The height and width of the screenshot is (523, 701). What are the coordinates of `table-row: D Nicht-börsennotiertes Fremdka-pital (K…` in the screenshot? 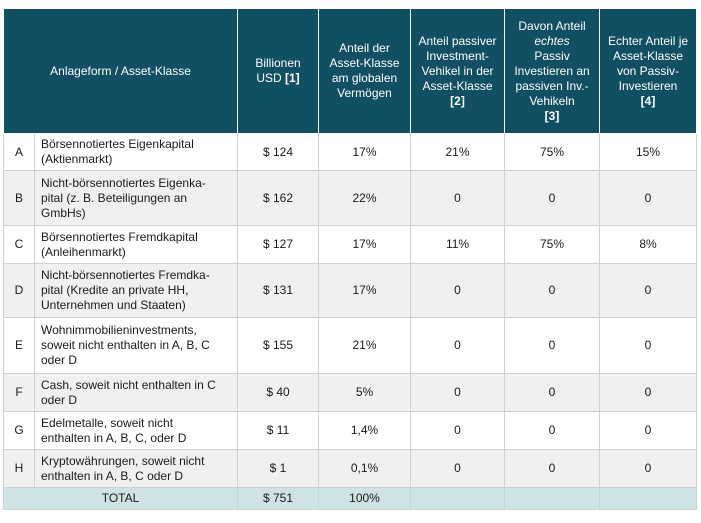 It's located at (350, 290).